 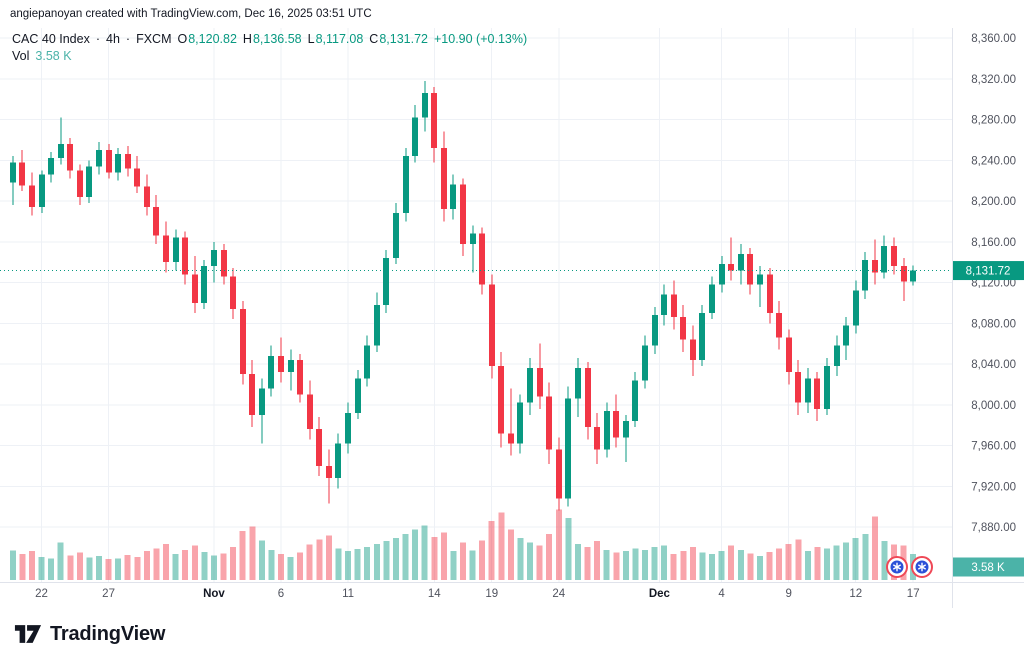 I want to click on last-price-badge: 8,131.72, so click(x=988, y=271).